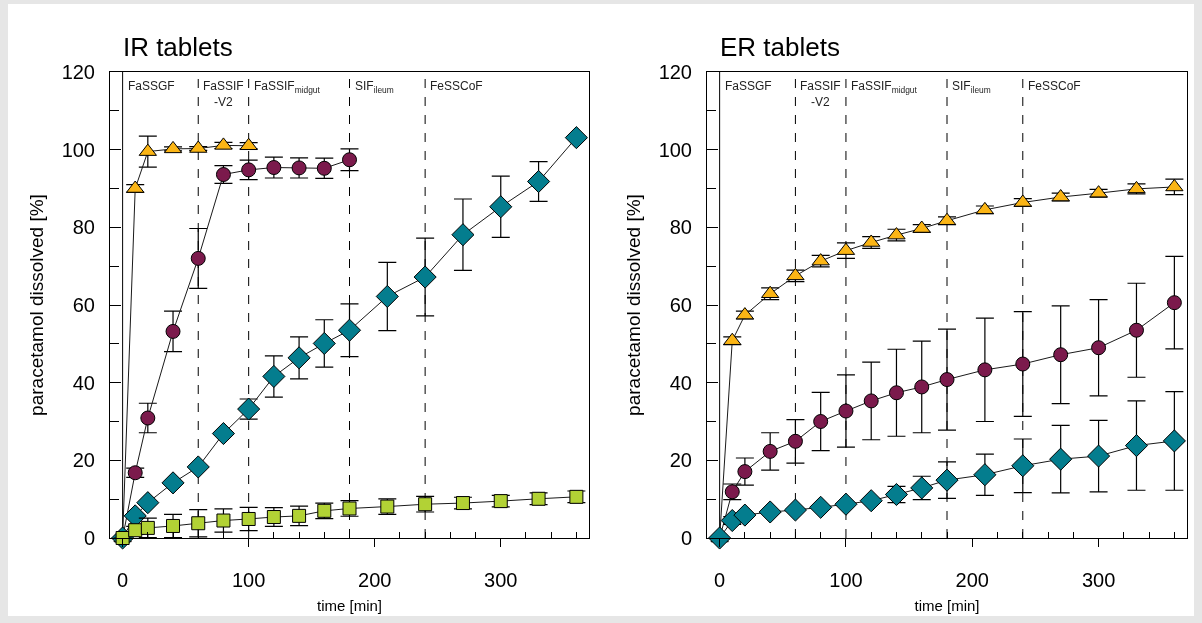  Describe the element at coordinates (177, 47) in the screenshot. I see `chart-title: IR tablets` at that location.